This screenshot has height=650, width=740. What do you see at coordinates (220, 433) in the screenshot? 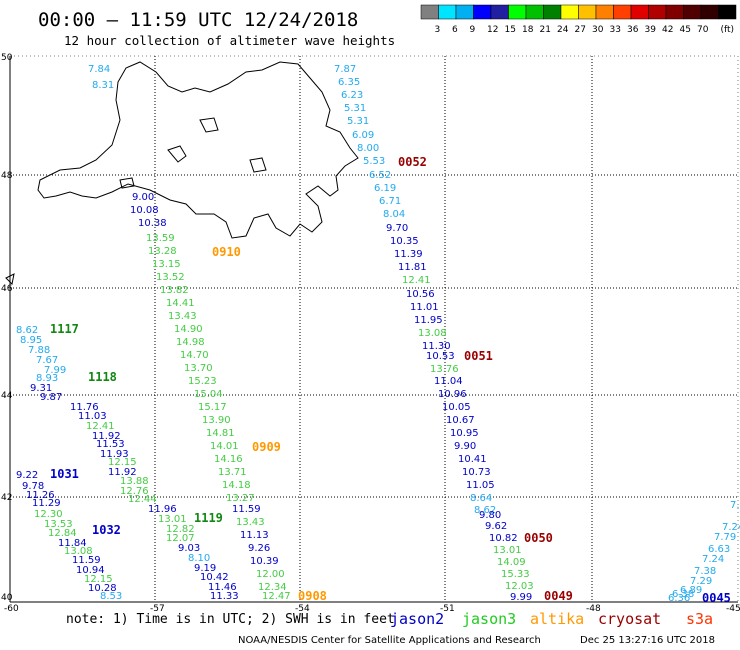
I see `wave-height-label: 14.81` at bounding box center [220, 433].